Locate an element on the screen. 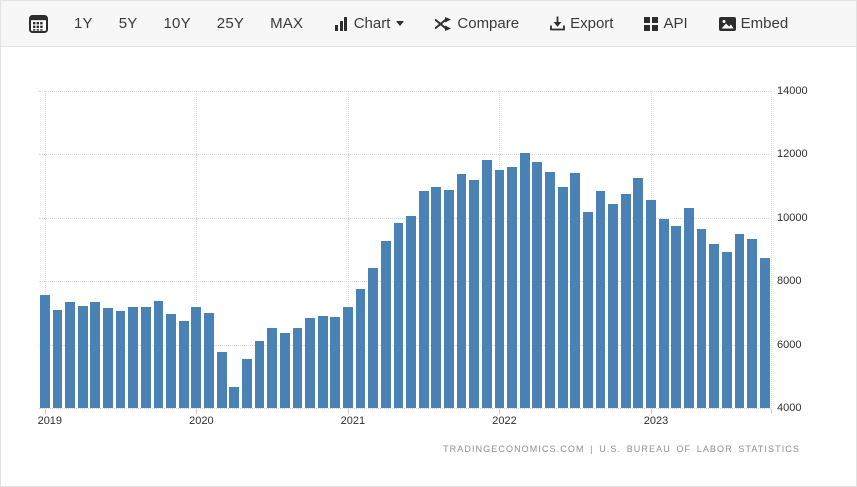 The height and width of the screenshot is (487, 857). embed-image-icon is located at coordinates (727, 23).